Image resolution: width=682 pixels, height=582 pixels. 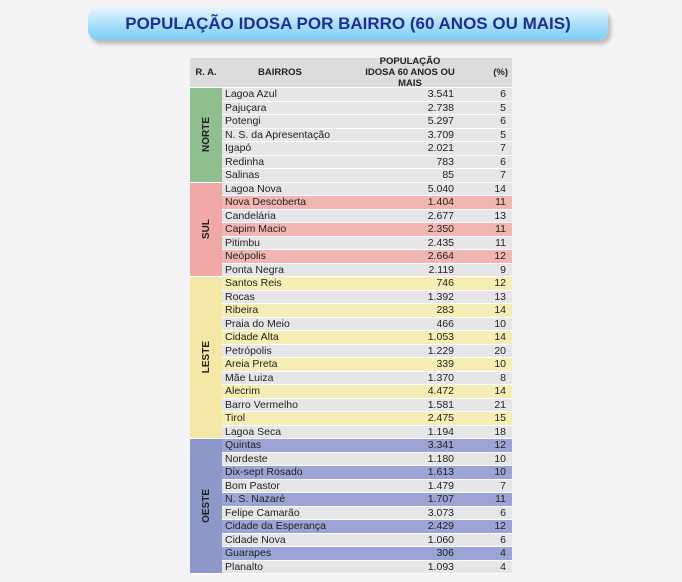 What do you see at coordinates (503, 269) in the screenshot?
I see `cell: 9` at bounding box center [503, 269].